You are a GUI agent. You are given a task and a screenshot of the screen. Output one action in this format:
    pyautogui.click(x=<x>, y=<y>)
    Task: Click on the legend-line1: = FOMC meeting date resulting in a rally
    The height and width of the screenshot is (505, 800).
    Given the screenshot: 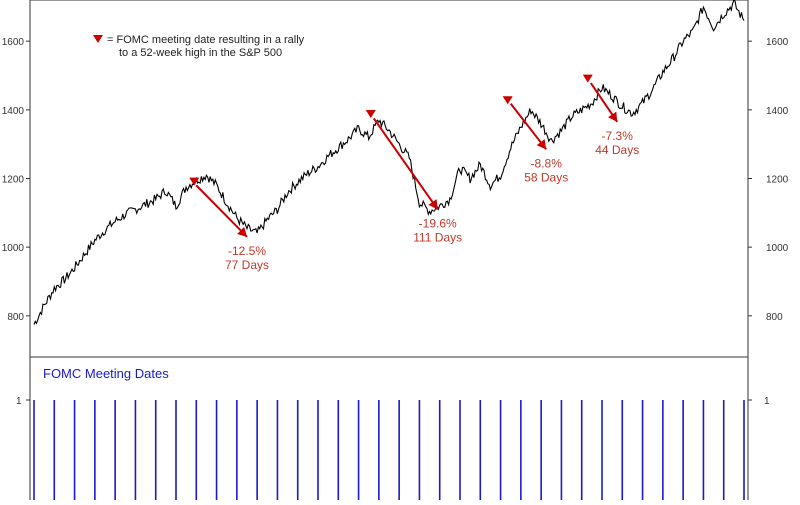 What is the action you would take?
    pyautogui.click(x=206, y=40)
    